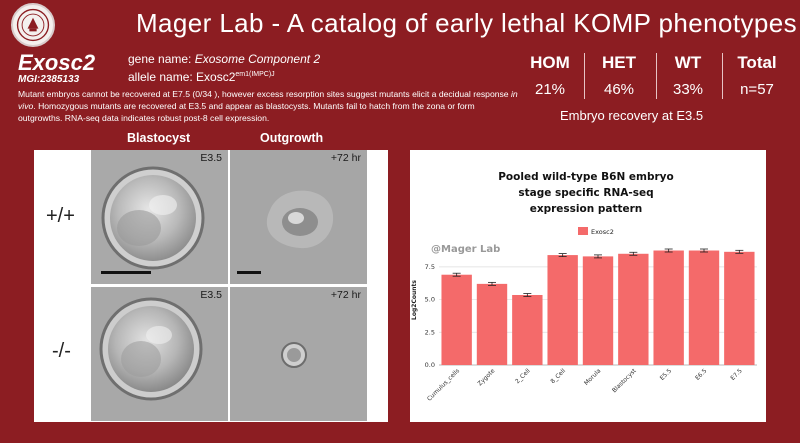 This screenshot has height=443, width=800. I want to click on description-italic: in vivo, so click(268, 100).